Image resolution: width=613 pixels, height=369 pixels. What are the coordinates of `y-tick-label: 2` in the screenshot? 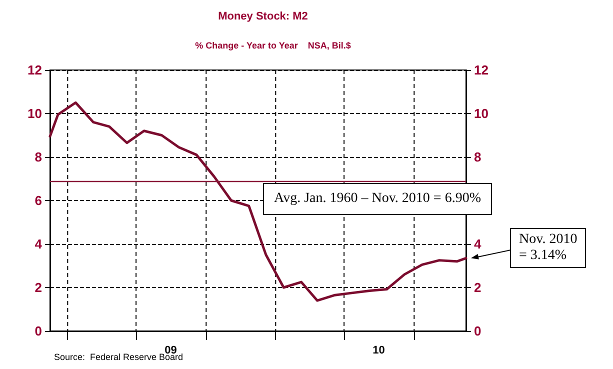 It's located at (38, 287).